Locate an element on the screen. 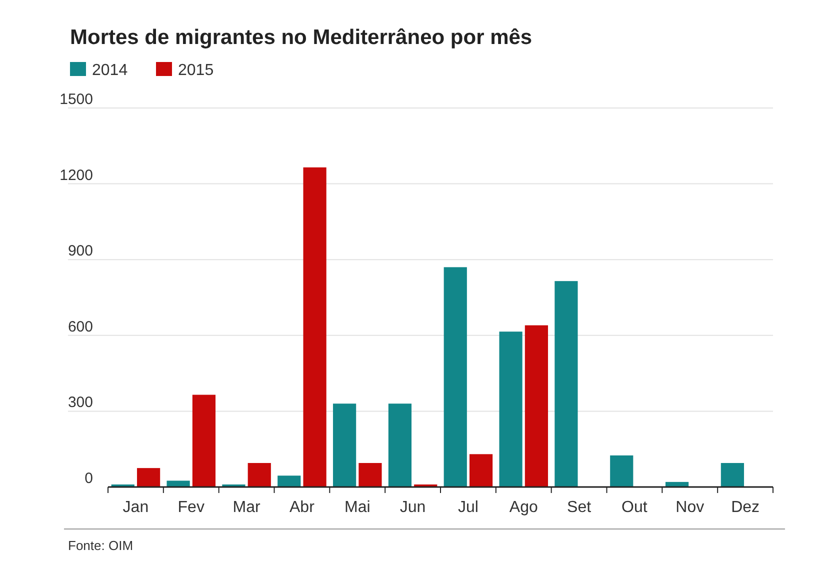 The image size is (818, 564). legend-label: 2015 is located at coordinates (196, 70).